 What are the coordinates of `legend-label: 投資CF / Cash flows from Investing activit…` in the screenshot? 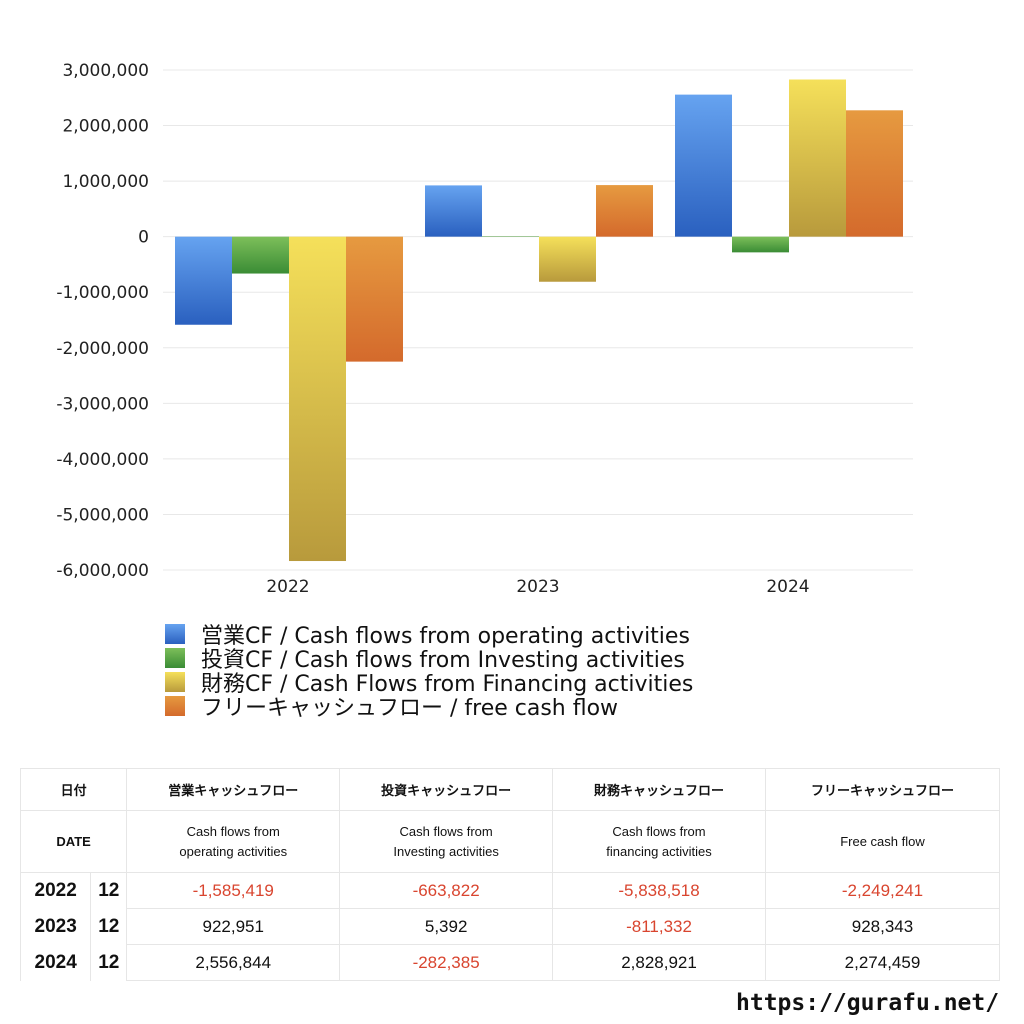 It's located at (443, 660).